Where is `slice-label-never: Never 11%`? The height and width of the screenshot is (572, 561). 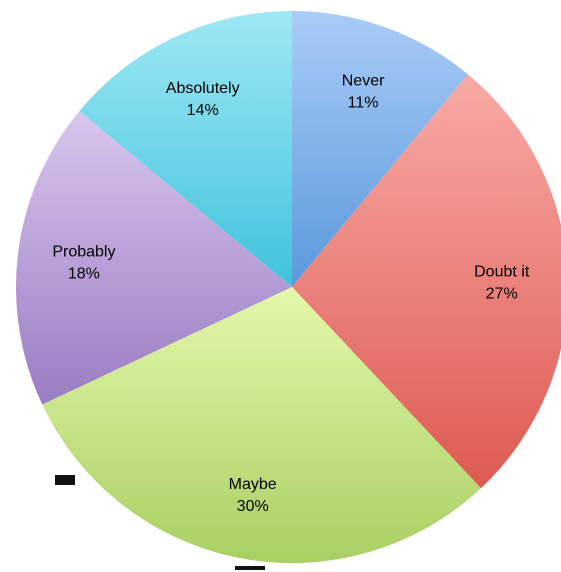 slice-label-never: Never 11% is located at coordinates (363, 92).